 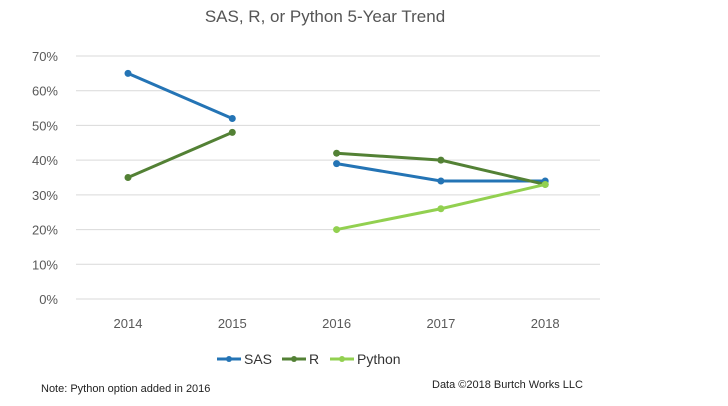 What do you see at coordinates (45, 160) in the screenshot?
I see `y-tick-label: 40%` at bounding box center [45, 160].